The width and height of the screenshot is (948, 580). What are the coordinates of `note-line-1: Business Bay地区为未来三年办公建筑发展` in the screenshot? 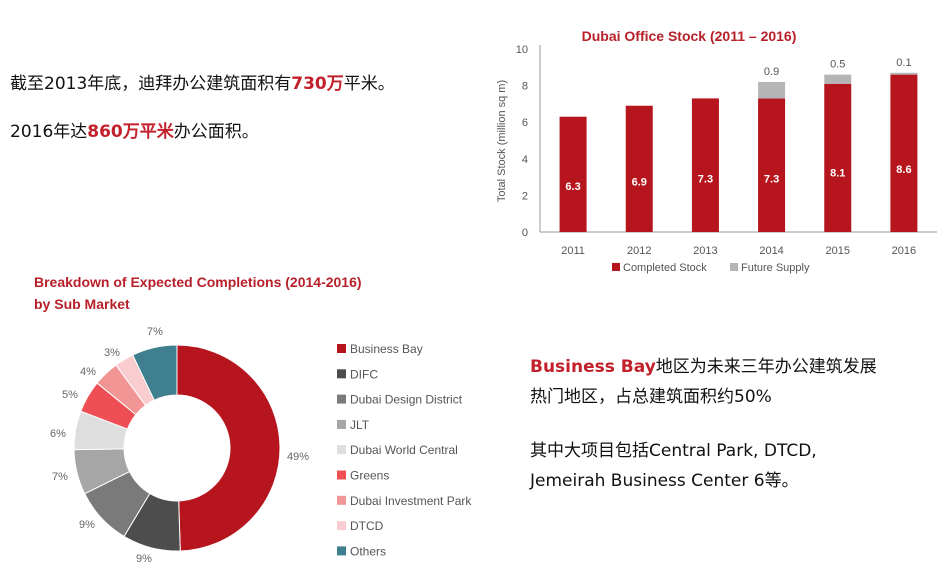 It's located at (703, 367).